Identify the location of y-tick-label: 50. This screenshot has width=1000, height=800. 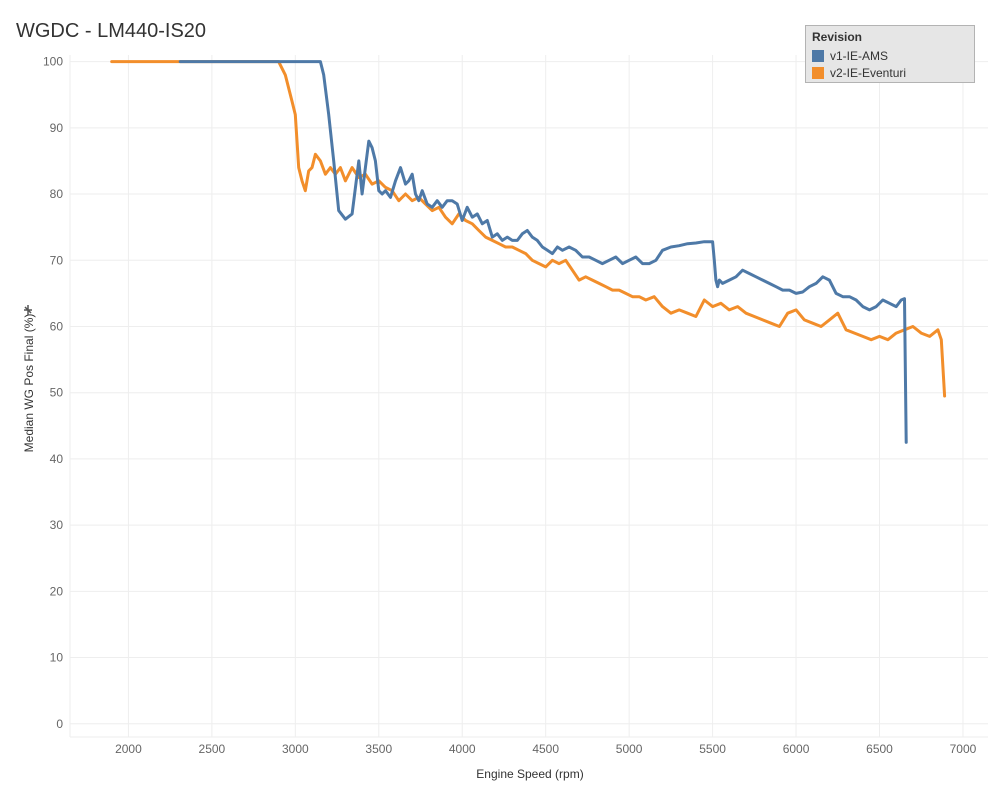
(57, 393).